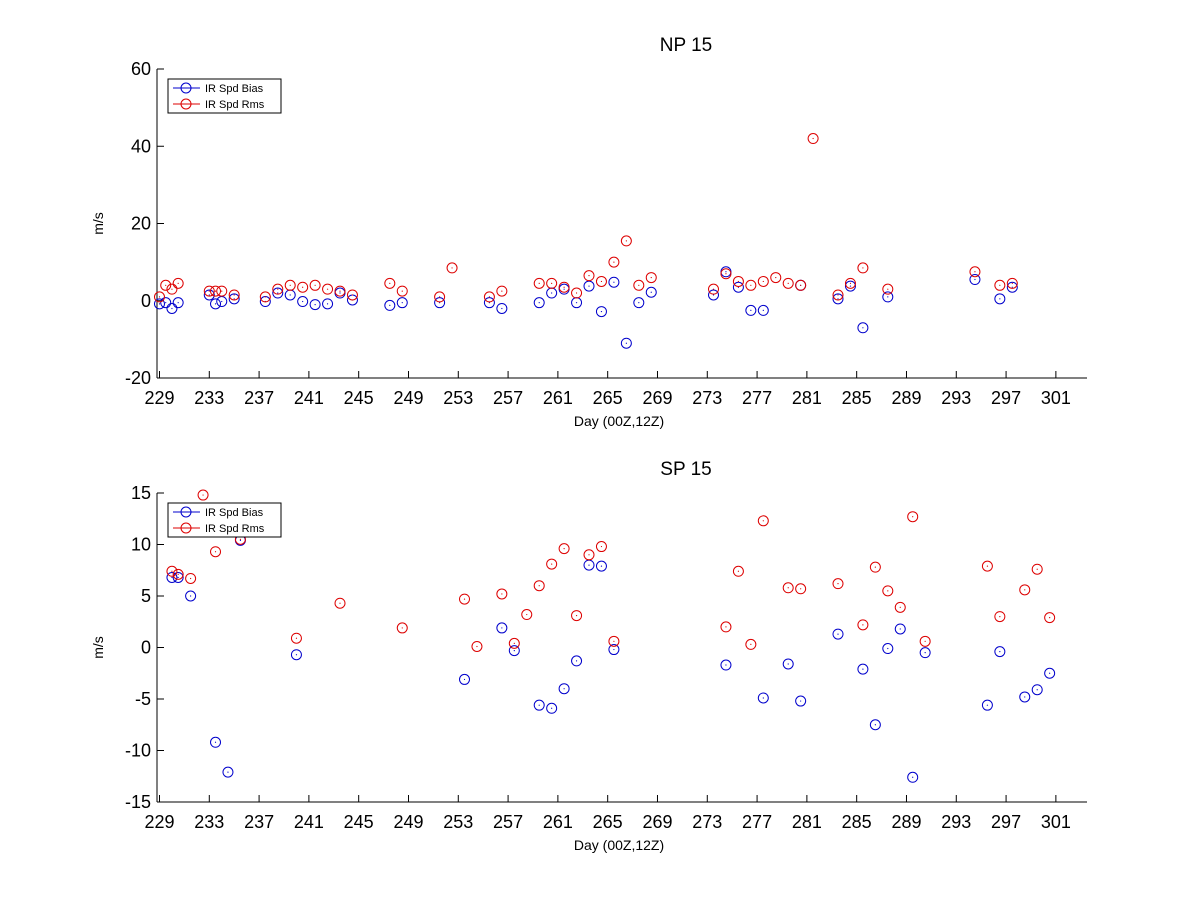 This screenshot has width=1201, height=901. Describe the element at coordinates (234, 89) in the screenshot. I see `np15-legend-bias-label: IR Spd Bias` at that location.